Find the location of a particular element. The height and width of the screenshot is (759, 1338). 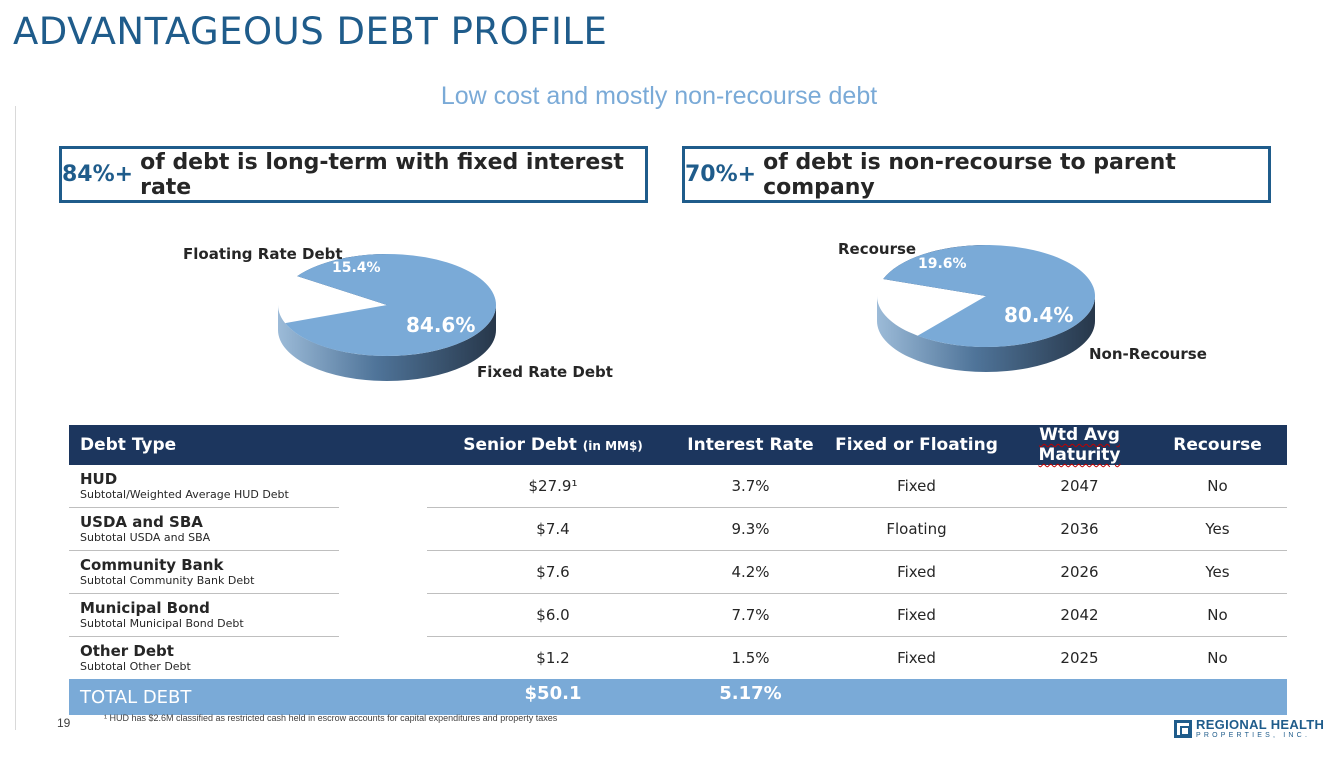

debt-type-name: Community Bank is located at coordinates (152, 564).